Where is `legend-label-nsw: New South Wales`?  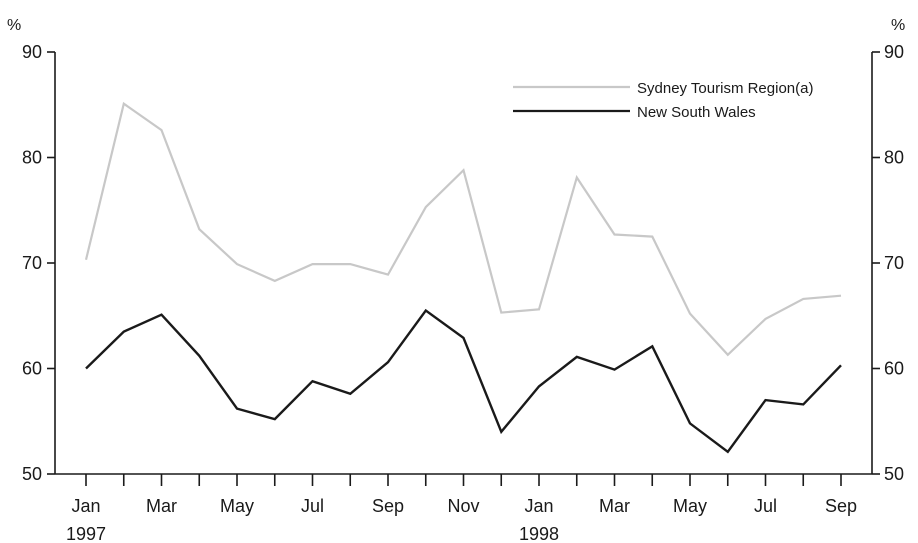
legend-label-nsw: New South Wales is located at coordinates (696, 112).